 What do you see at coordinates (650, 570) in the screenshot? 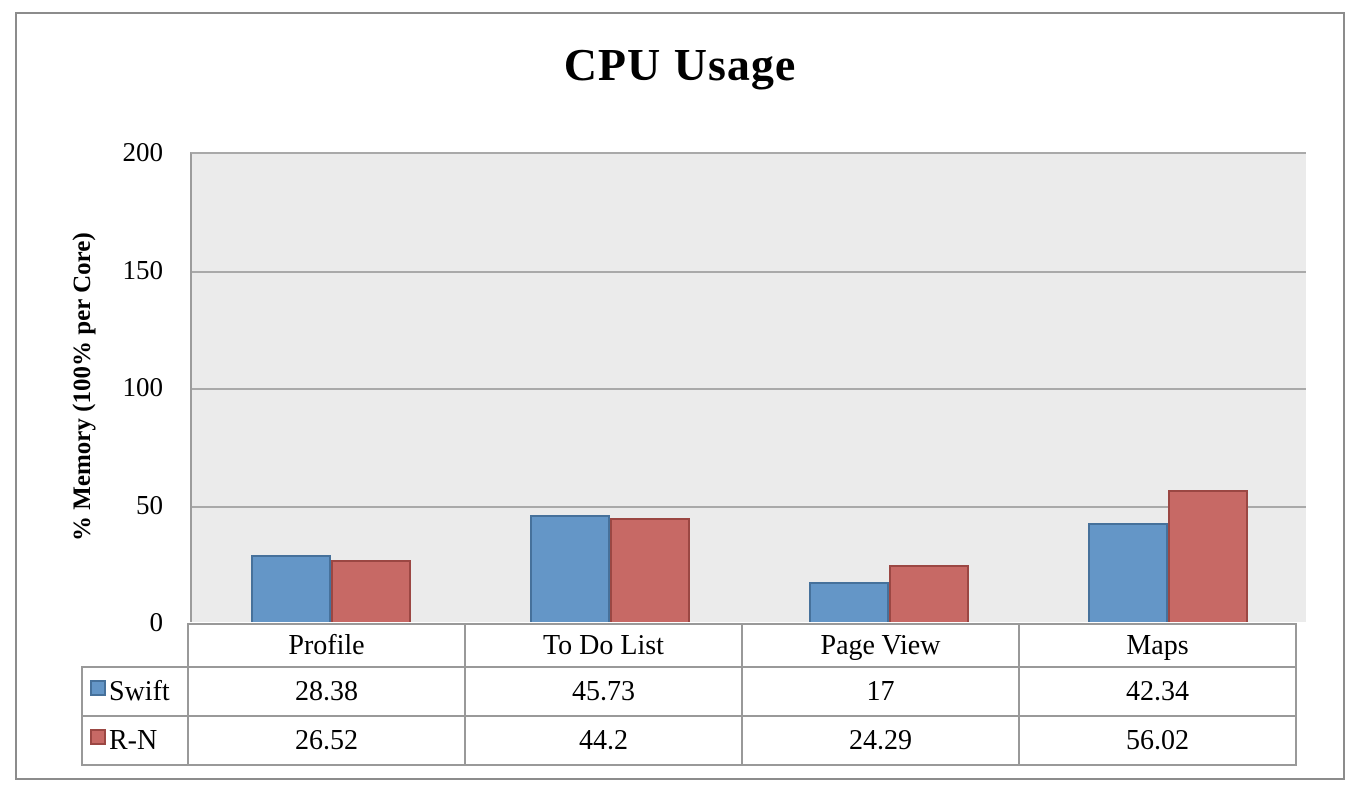
I see `bar-r-n-to-do-list` at bounding box center [650, 570].